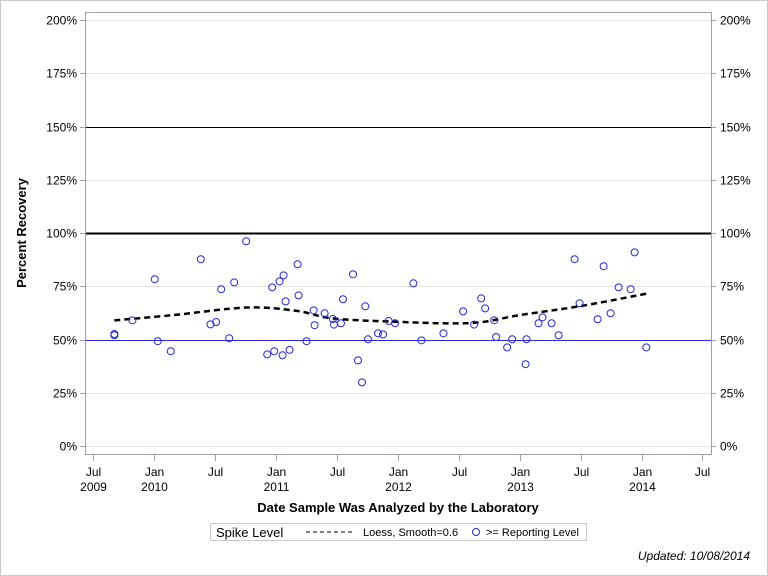  What do you see at coordinates (410, 533) in the screenshot?
I see `legend-loess-label: Loess, Smooth=0.6` at bounding box center [410, 533].